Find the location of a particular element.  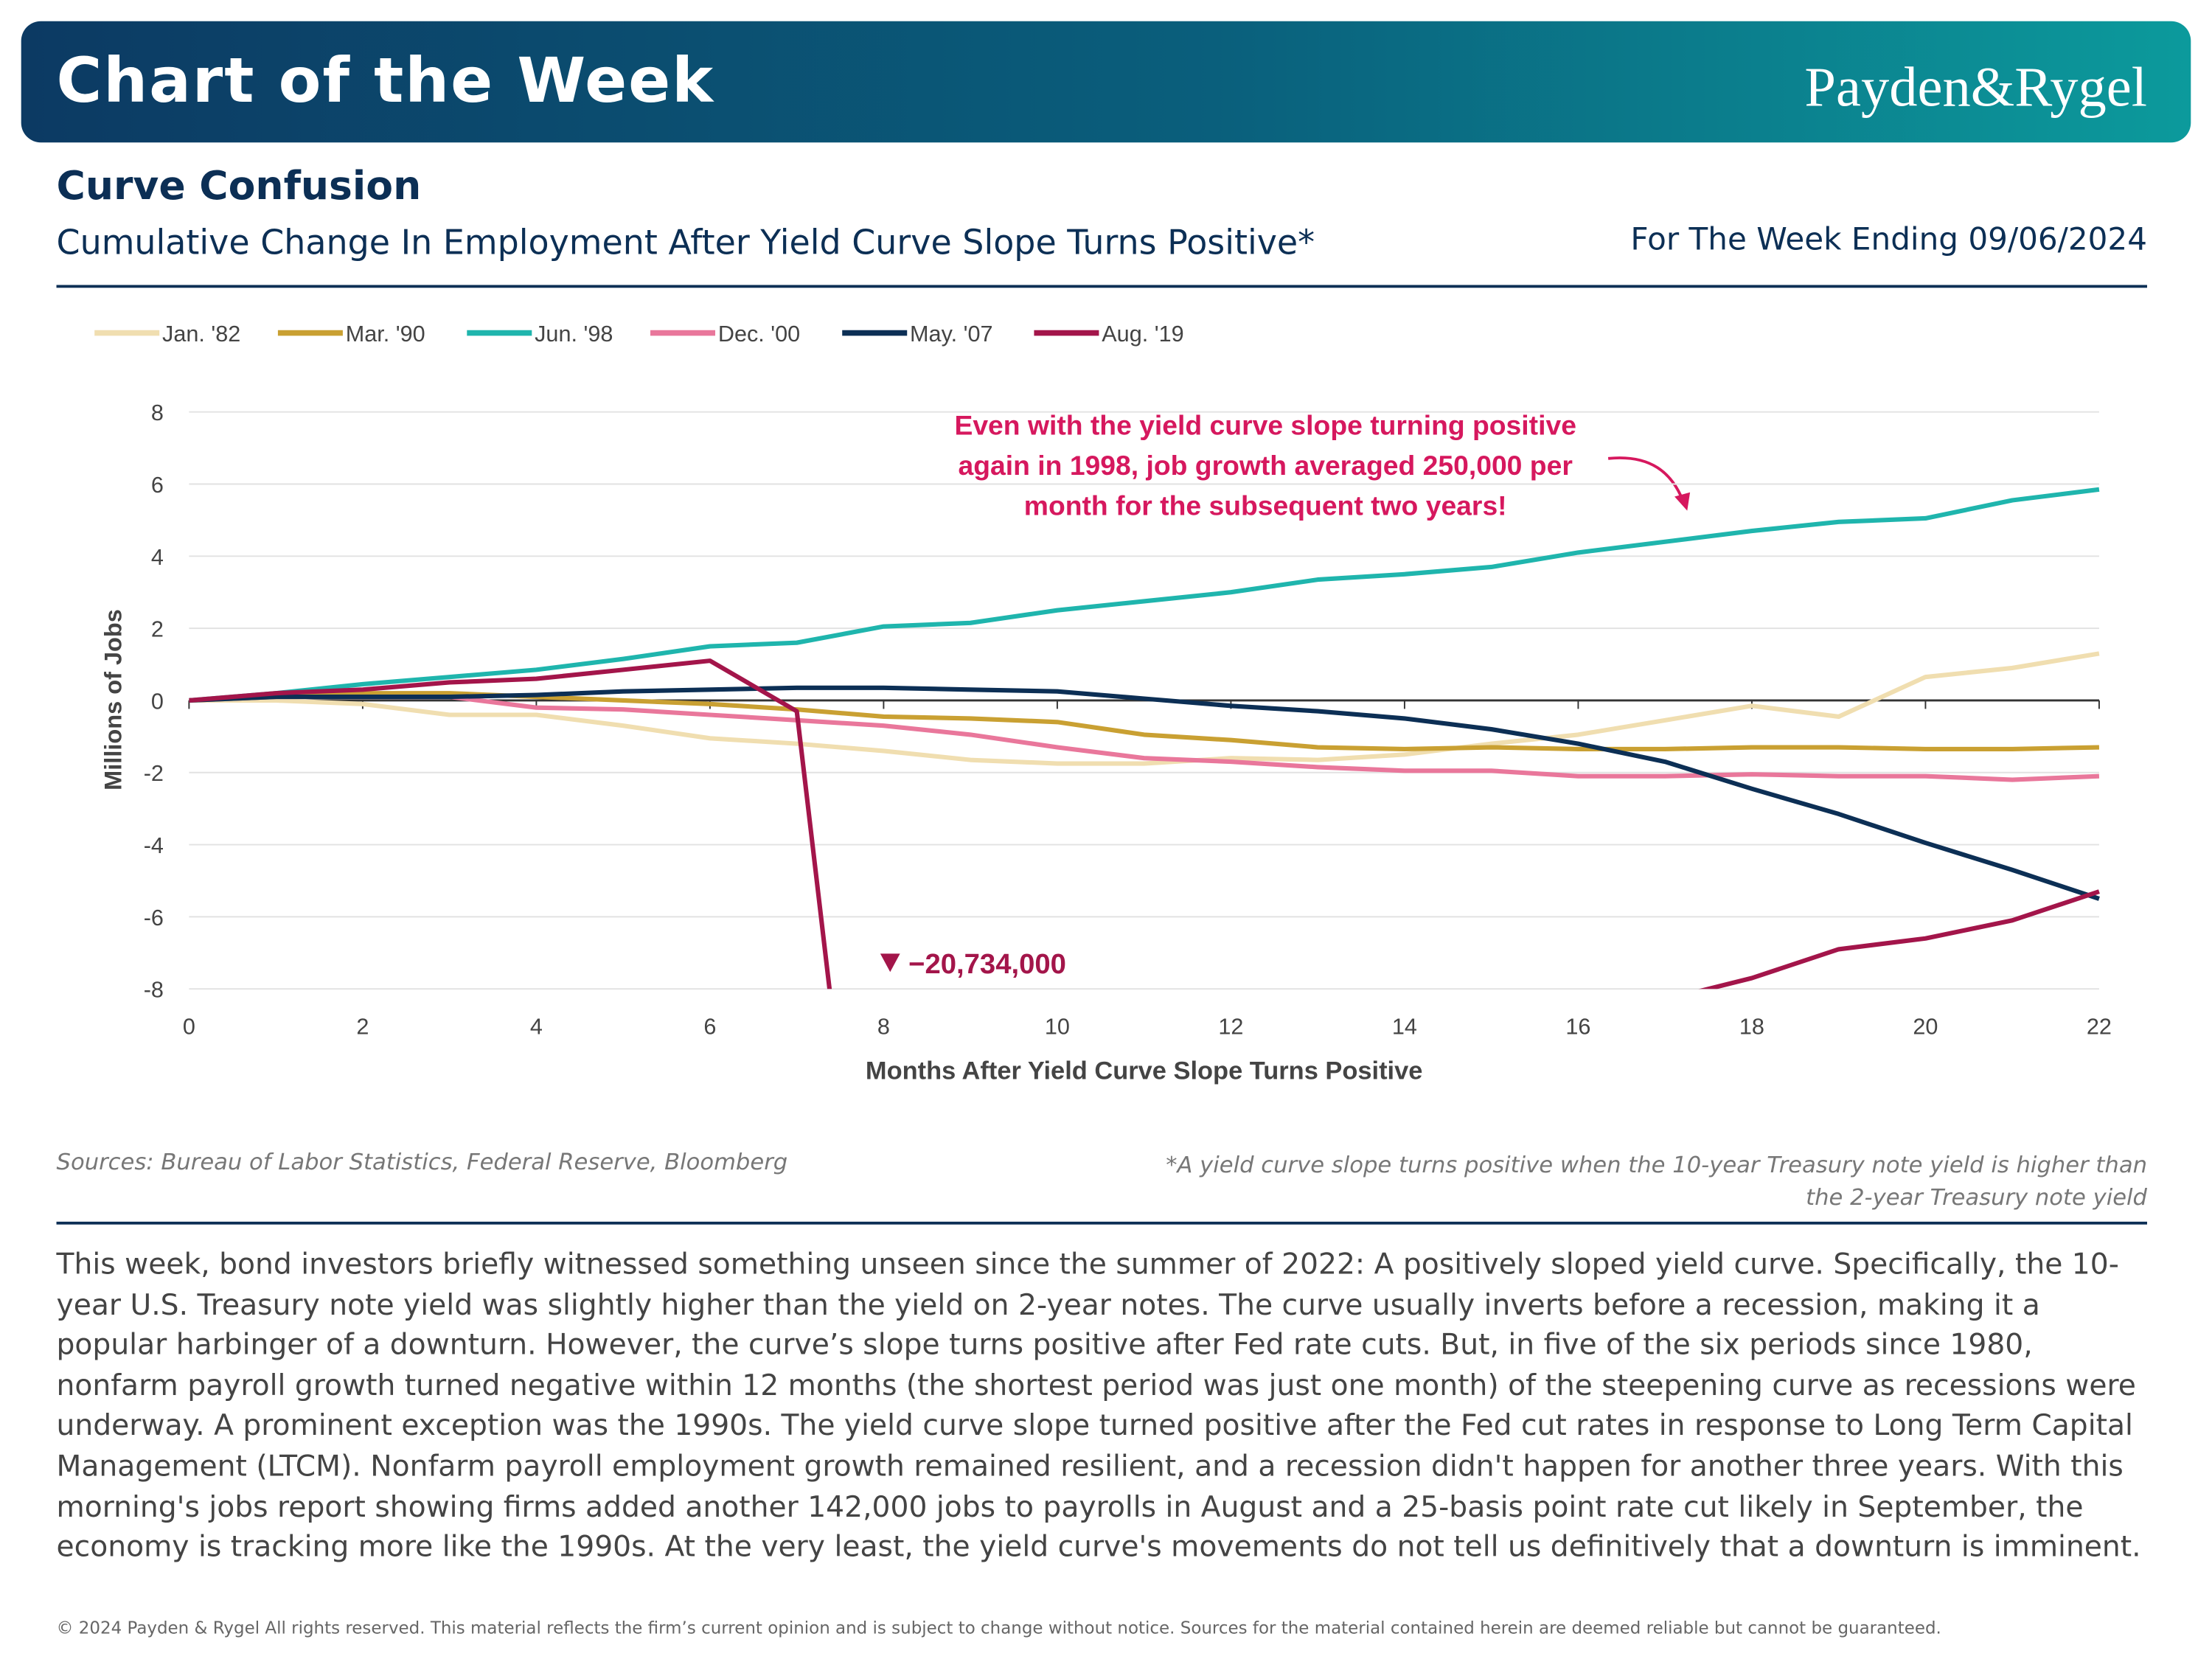

legend-label: Mar. '90 is located at coordinates (385, 334).